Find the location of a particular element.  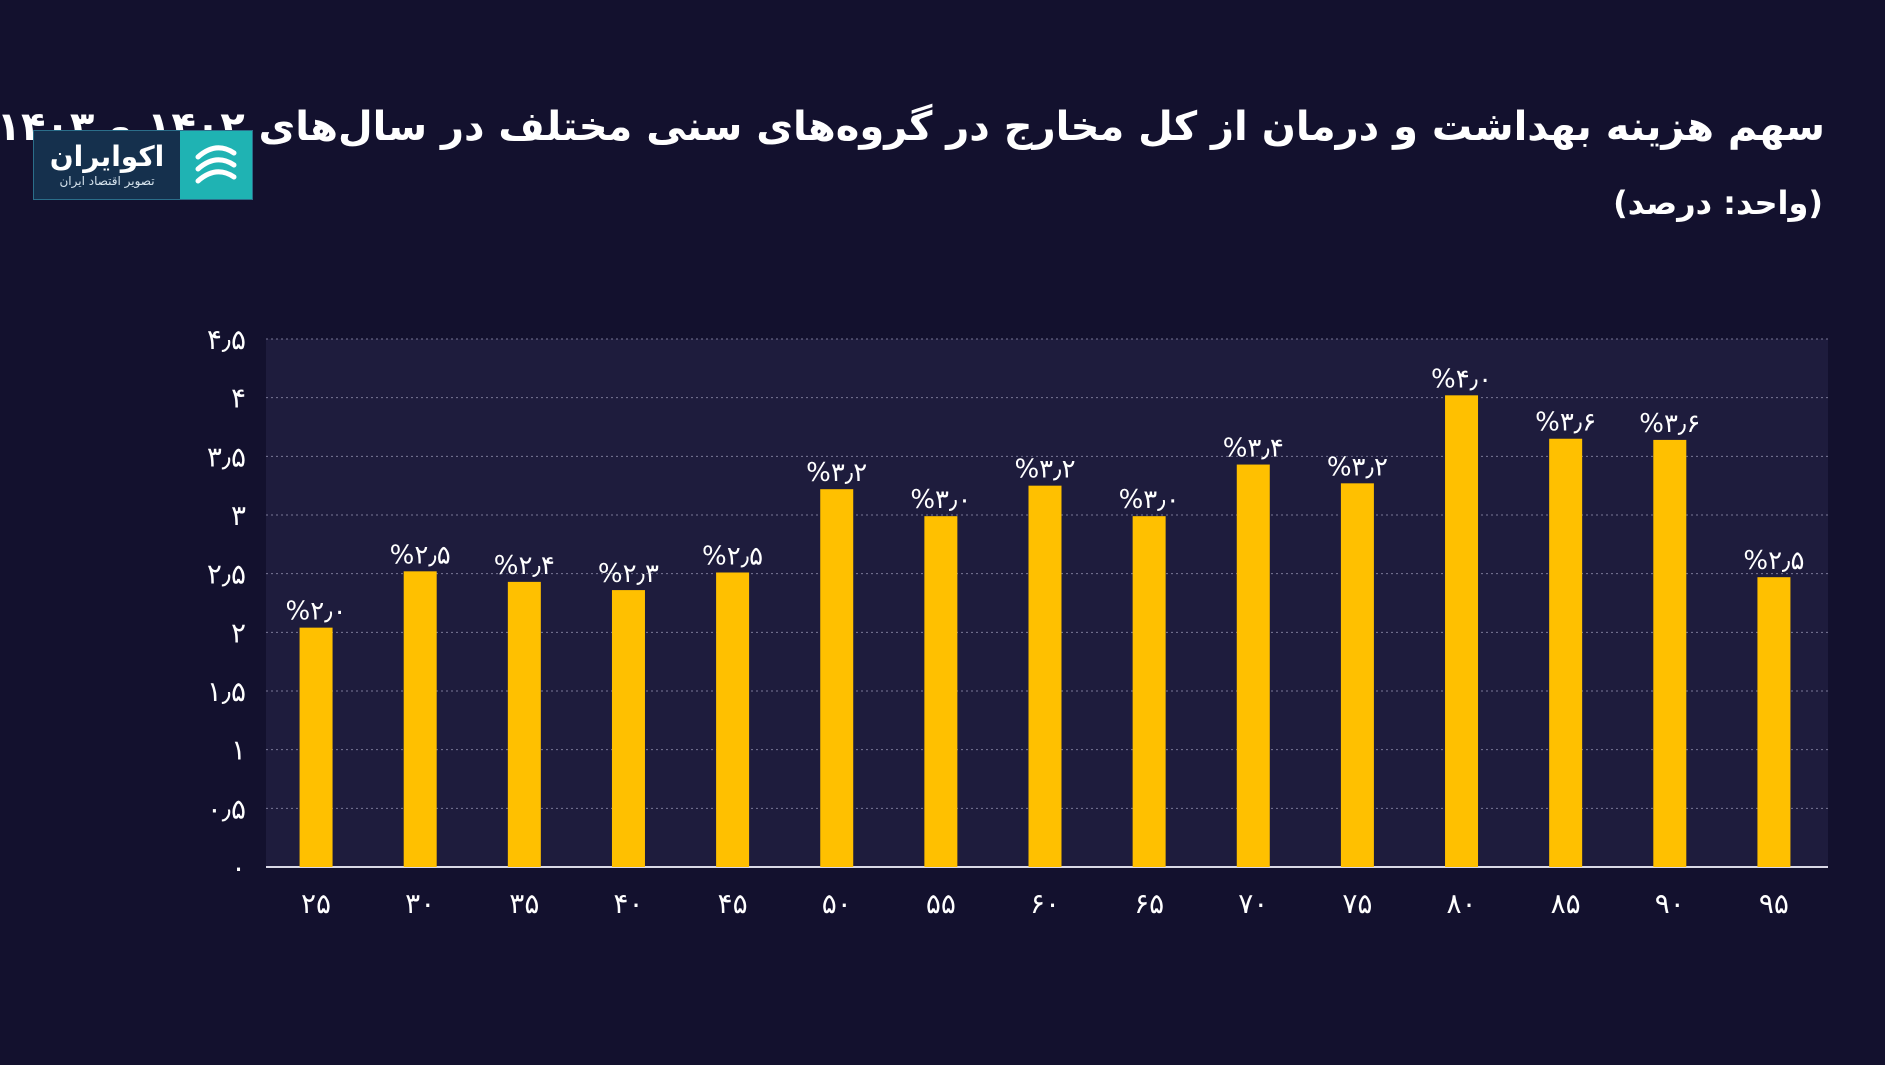

x-tick-label: ۵۰ is located at coordinates (837, 903).